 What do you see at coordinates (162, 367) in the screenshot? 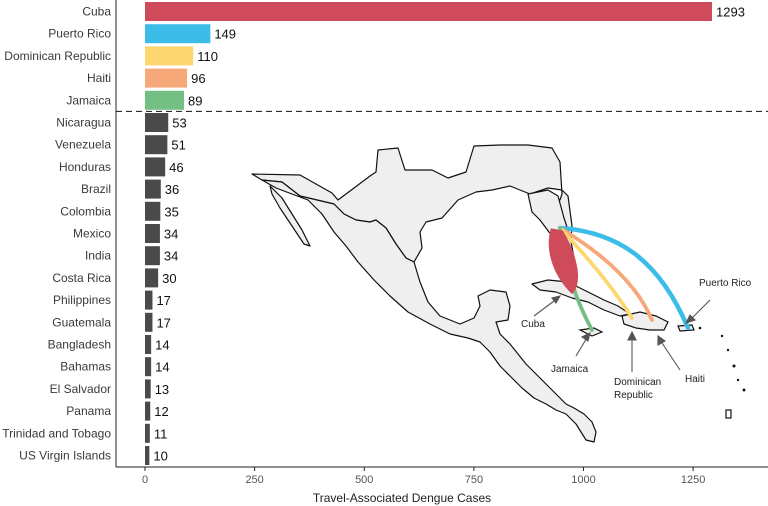
I see `value-label-bahamas: 14` at bounding box center [162, 367].